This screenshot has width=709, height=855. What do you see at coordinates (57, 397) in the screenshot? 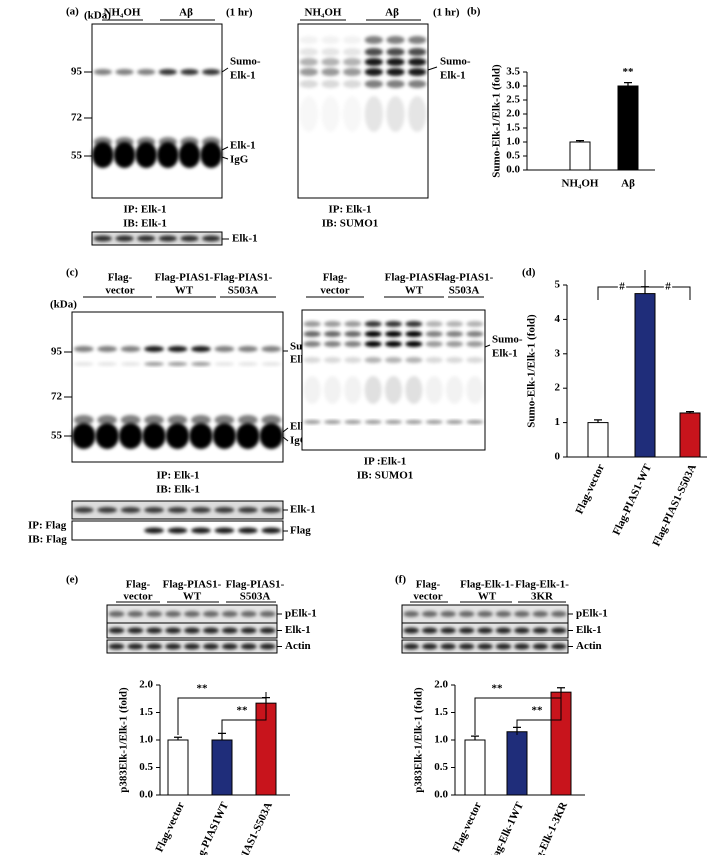
I see `marker: 72` at bounding box center [57, 397].